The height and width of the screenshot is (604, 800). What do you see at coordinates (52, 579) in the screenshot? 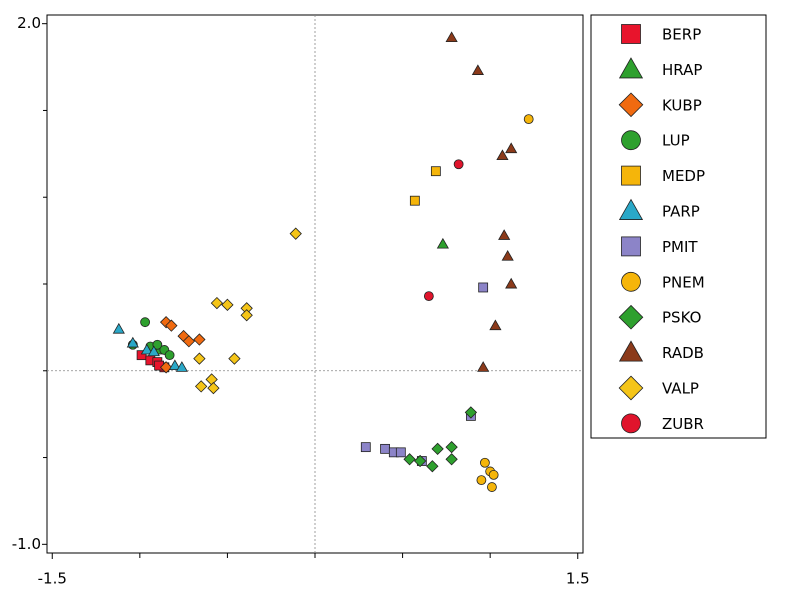
I see `x-tick-label: -1.5` at bounding box center [52, 579].